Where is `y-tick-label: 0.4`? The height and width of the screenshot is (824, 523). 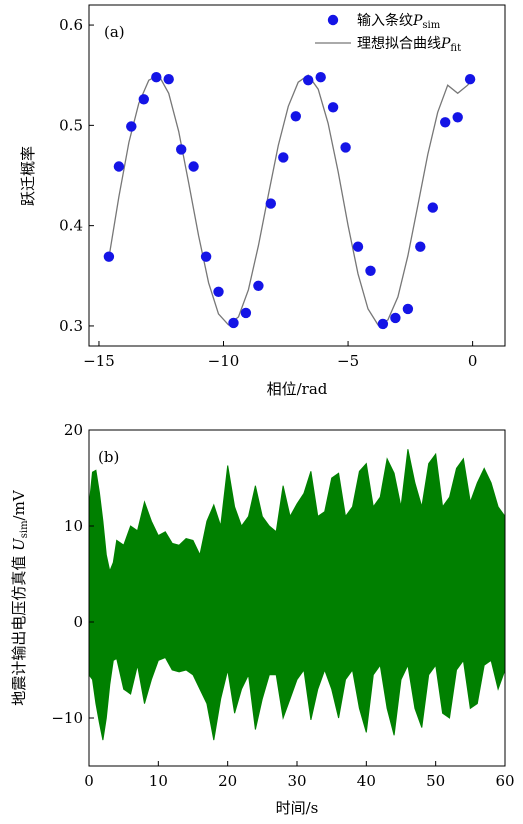
y-tick-label: 0.4 is located at coordinates (71, 226).